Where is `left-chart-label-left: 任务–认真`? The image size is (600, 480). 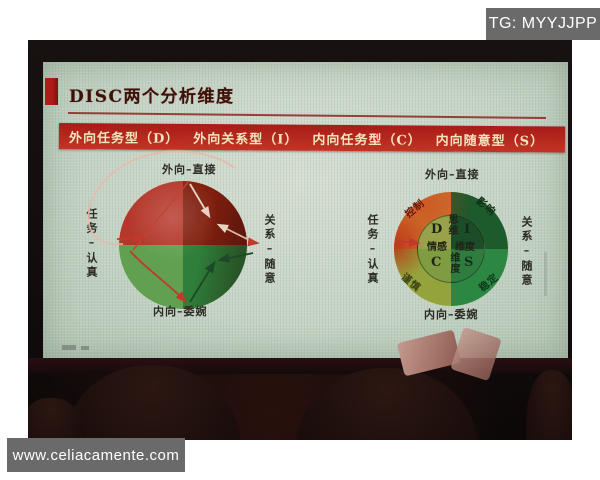 left-chart-label-left: 任务–认真 is located at coordinates (91, 244).